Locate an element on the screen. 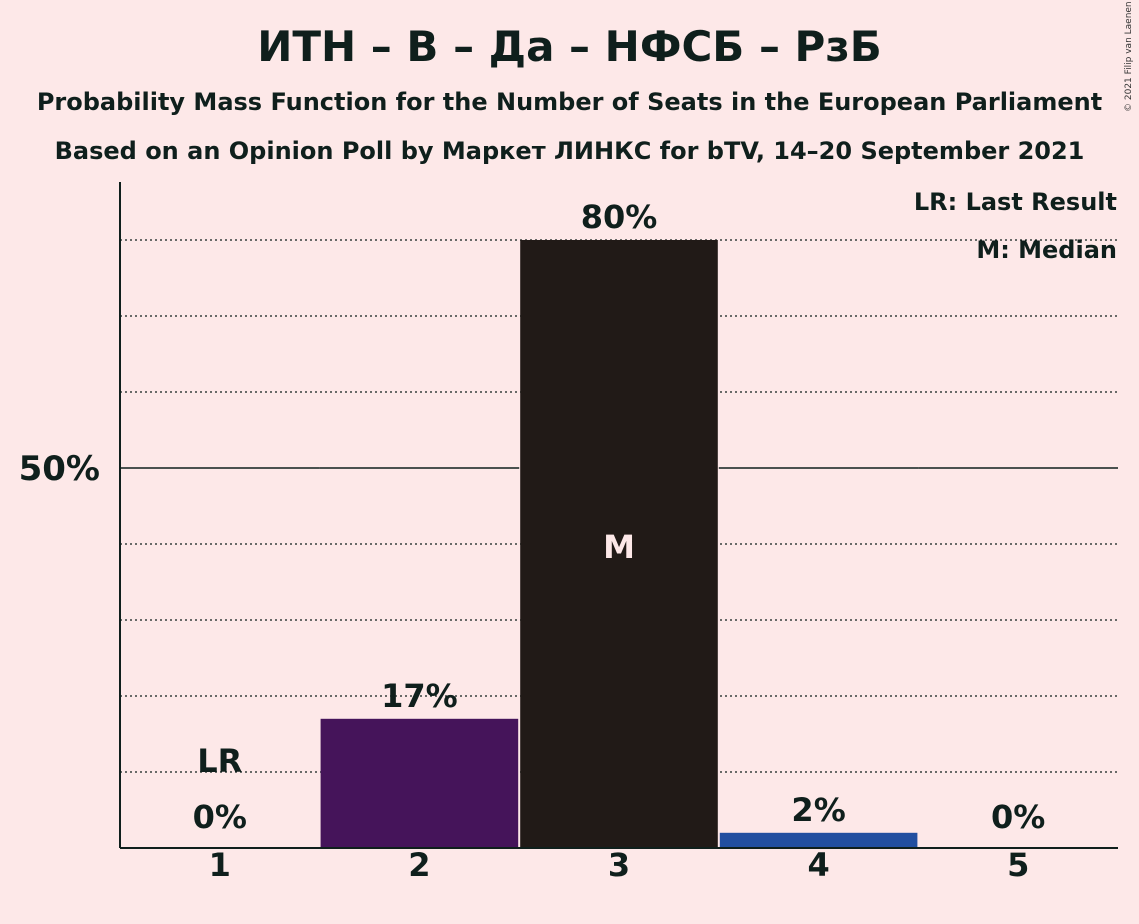 The height and width of the screenshot is (924, 1139). x-tick-label-5: 5 is located at coordinates (1018, 865).